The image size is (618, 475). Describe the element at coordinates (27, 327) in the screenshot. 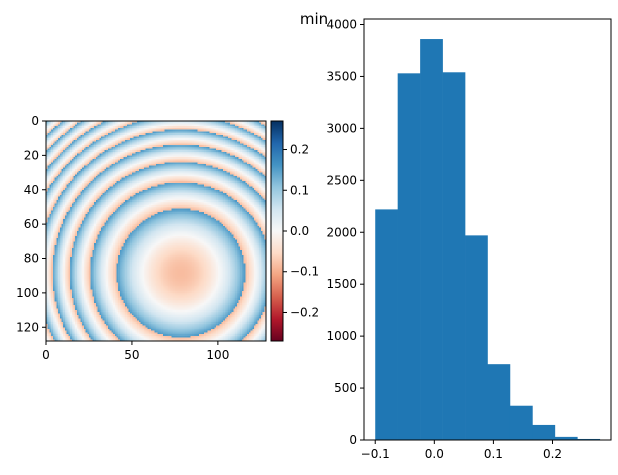

I see `heatmap-y-tick-label: 120` at that location.